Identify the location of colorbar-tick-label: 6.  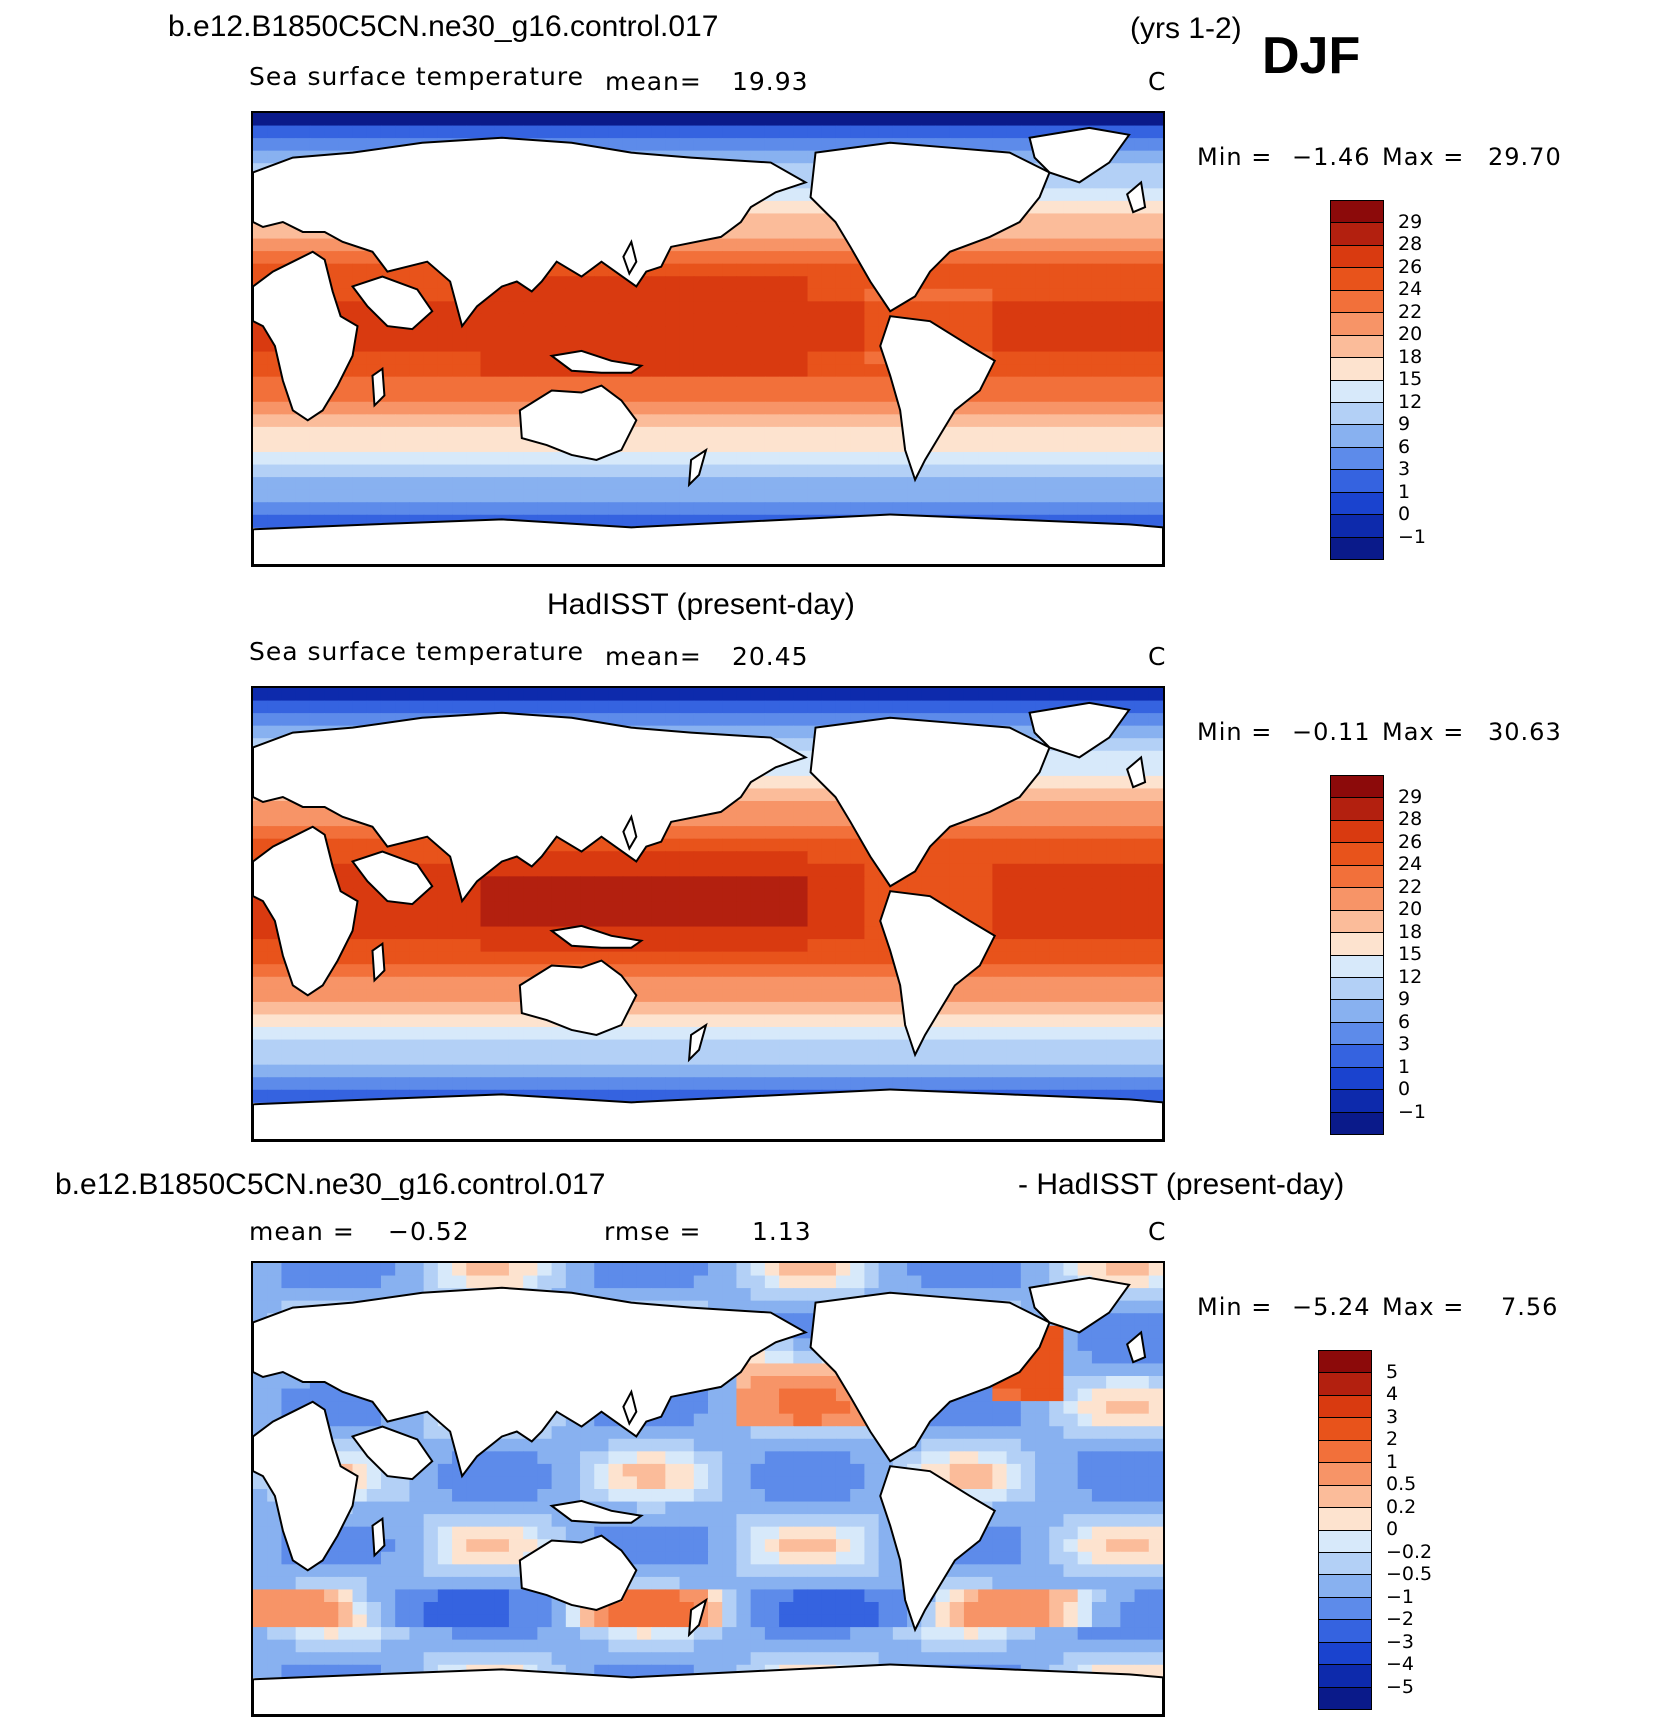
(1404, 446).